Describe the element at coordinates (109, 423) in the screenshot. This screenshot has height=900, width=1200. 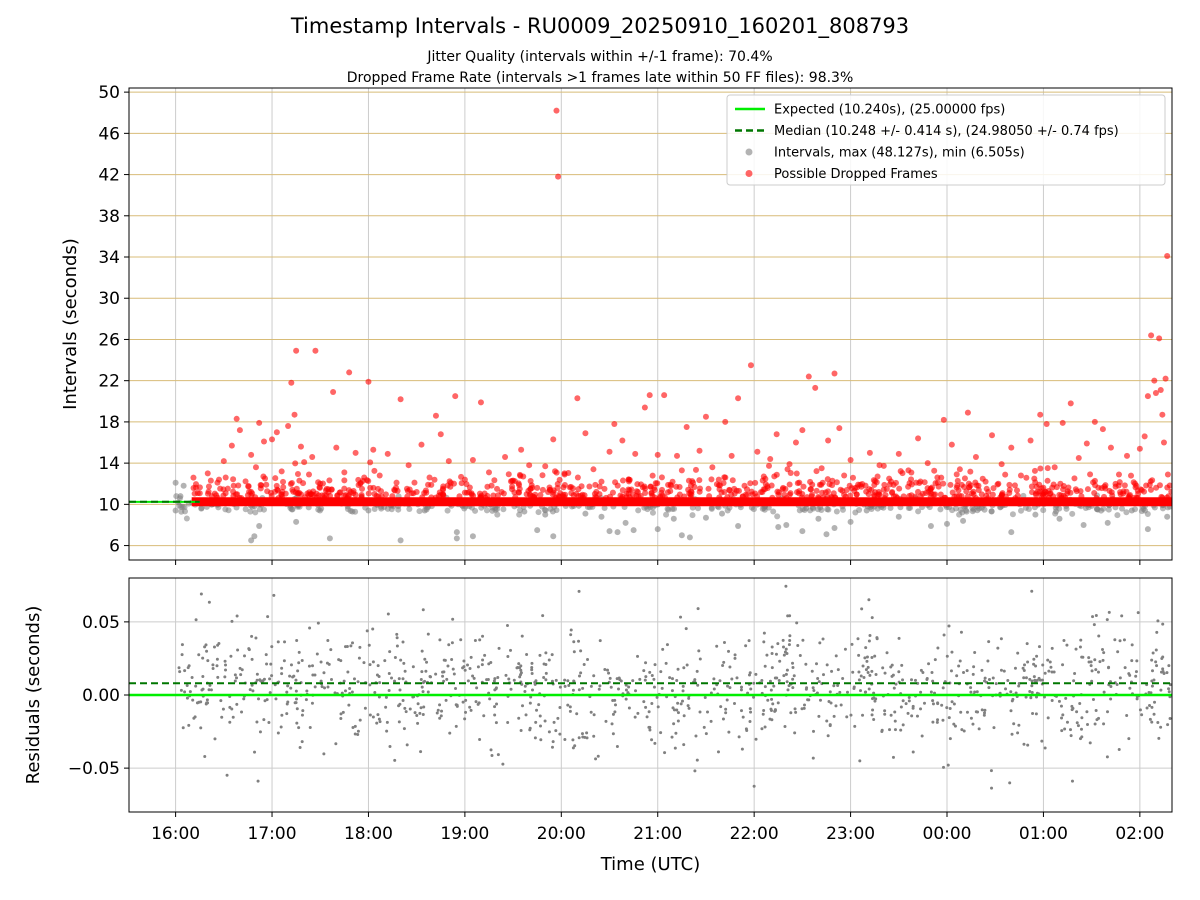
I see `top-ytick-label: 18` at that location.